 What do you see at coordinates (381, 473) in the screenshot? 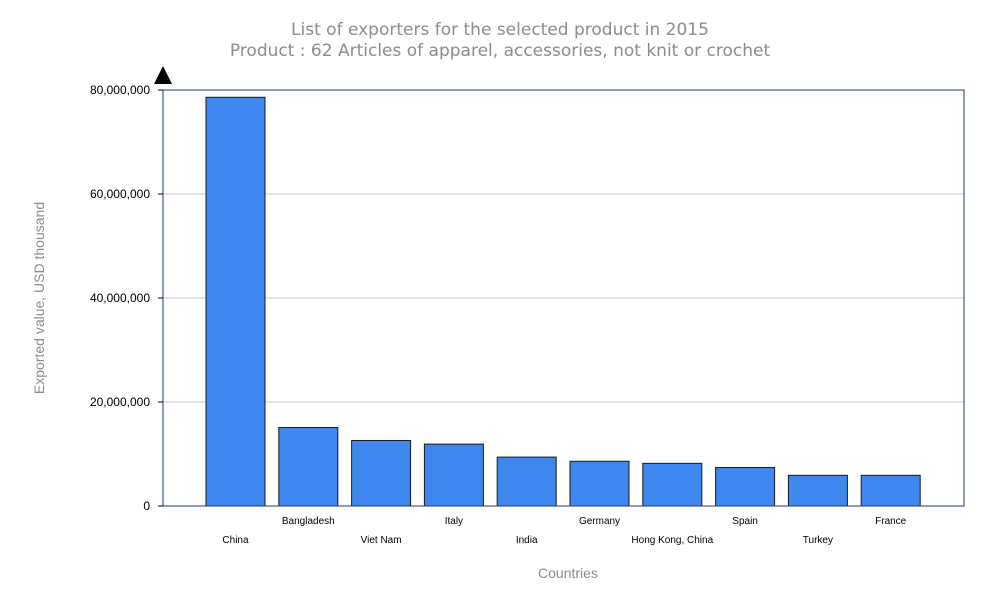
I see `bar-viet-nam` at bounding box center [381, 473].